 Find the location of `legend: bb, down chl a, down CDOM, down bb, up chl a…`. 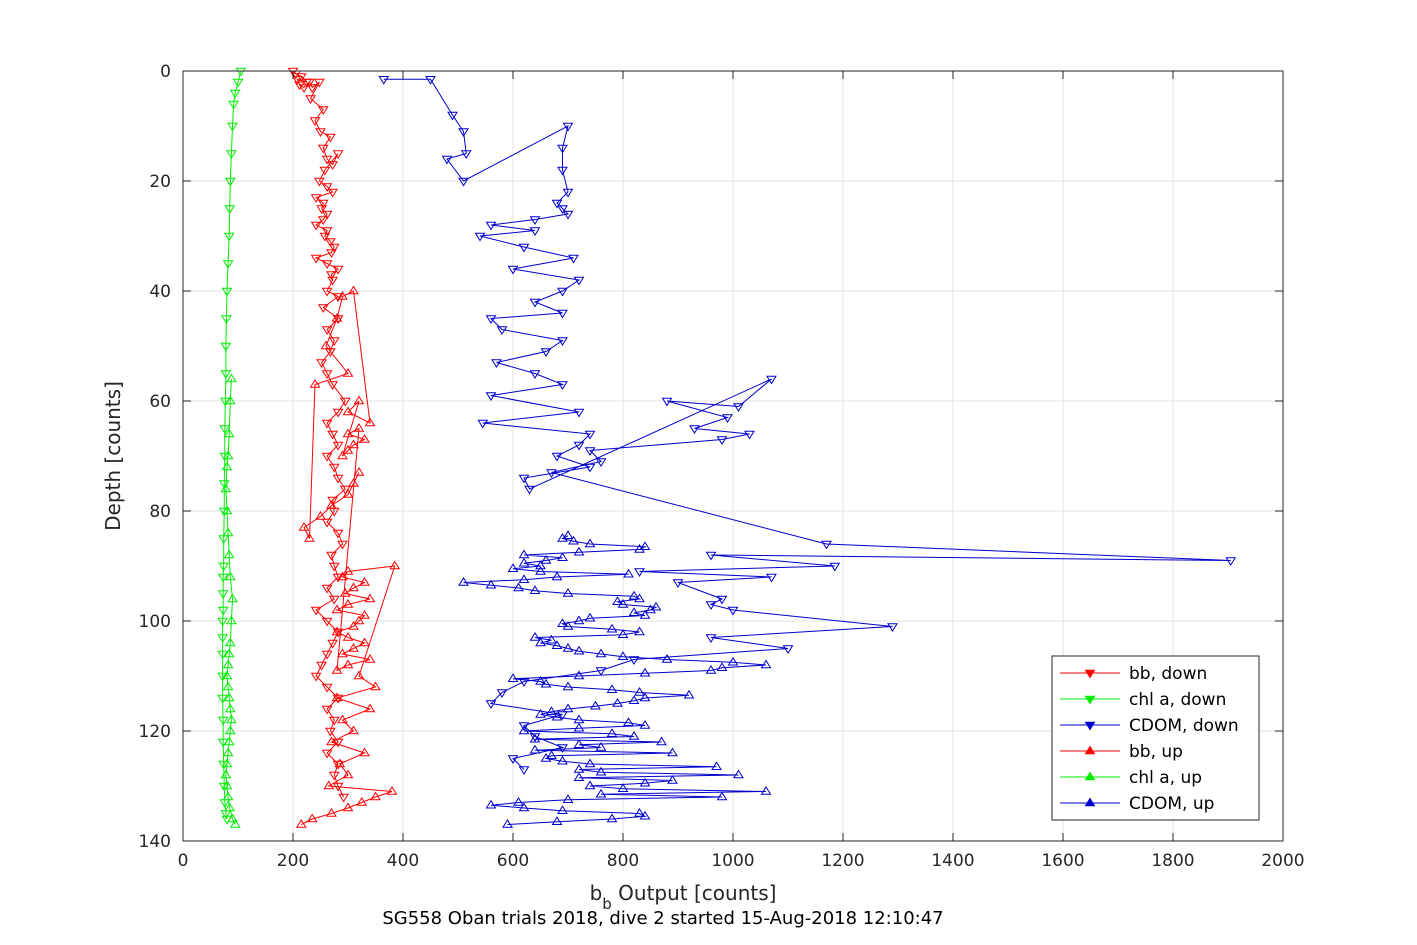

legend: bb, down chl a, down CDOM, down bb, up chl a… is located at coordinates (1155, 738).